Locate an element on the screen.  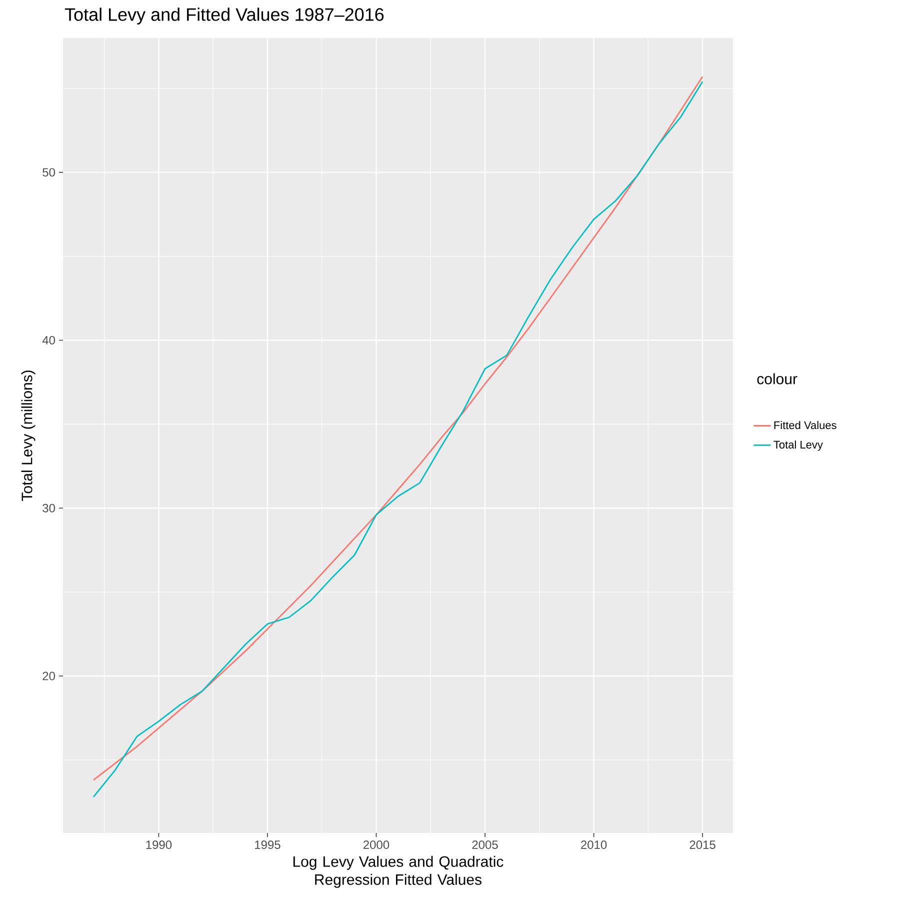
legend-label: Total Levy is located at coordinates (798, 445).